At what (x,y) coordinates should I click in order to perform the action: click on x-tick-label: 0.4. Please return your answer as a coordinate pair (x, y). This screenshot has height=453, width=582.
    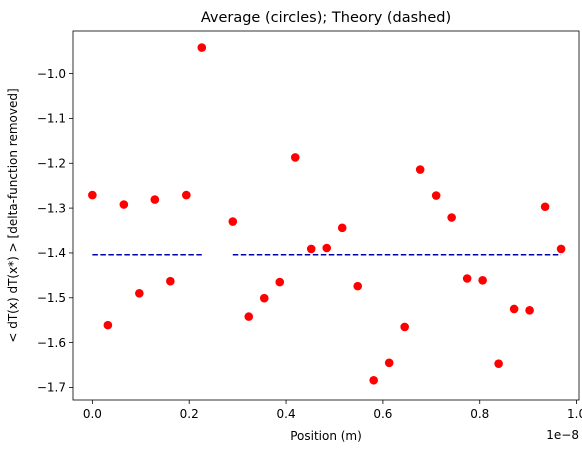
    Looking at the image, I should click on (286, 414).